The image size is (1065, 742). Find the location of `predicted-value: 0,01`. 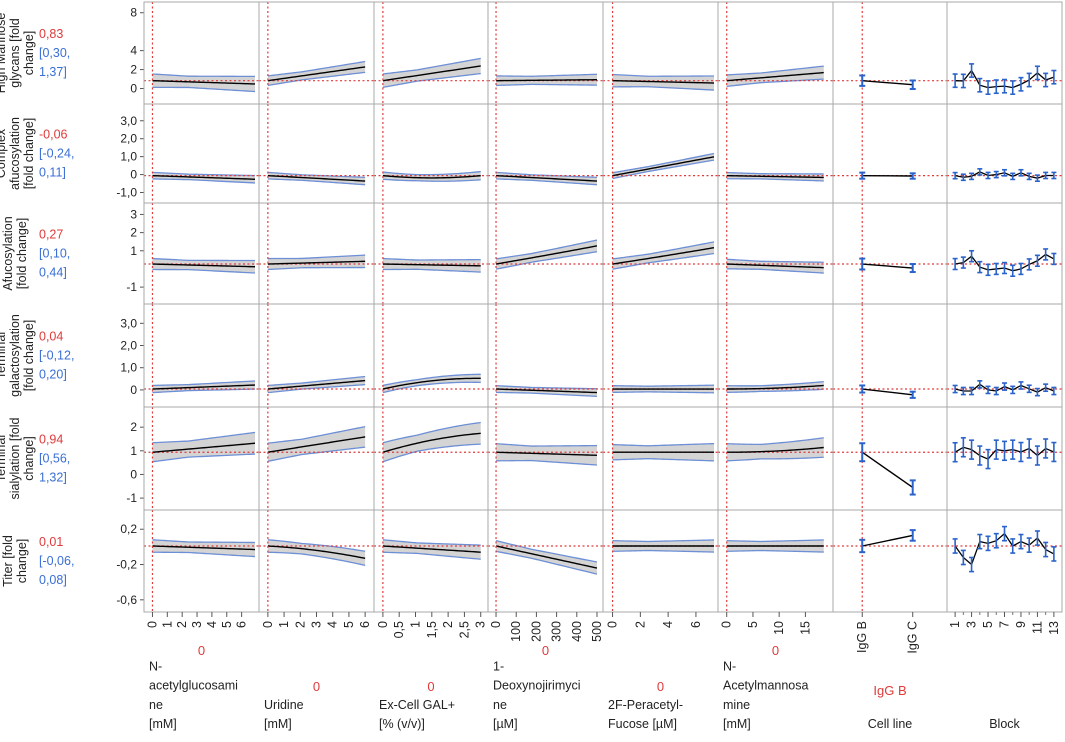

predicted-value: 0,01 is located at coordinates (51, 542).